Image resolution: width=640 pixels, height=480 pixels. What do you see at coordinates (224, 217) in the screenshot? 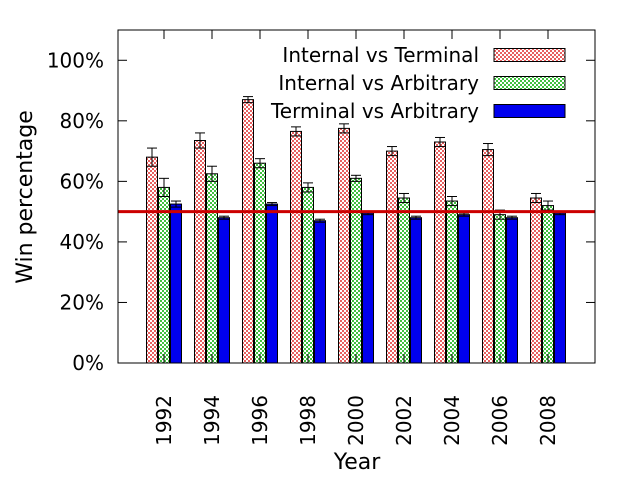
I see `error-bar-terminal-vs-arbitrary-1994` at bounding box center [224, 217].